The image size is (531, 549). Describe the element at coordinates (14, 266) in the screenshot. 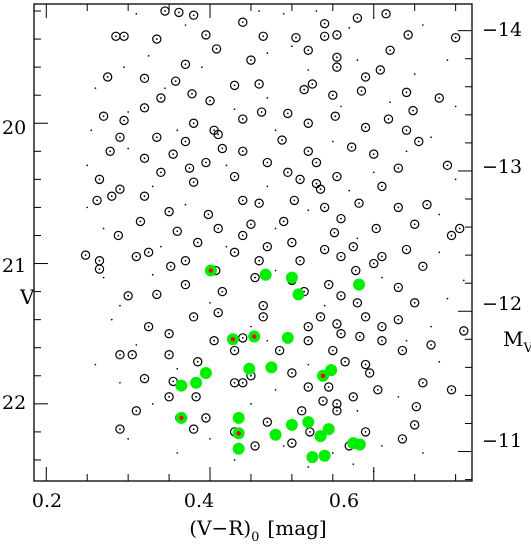

I see `y-tick-label-left: 21` at that location.